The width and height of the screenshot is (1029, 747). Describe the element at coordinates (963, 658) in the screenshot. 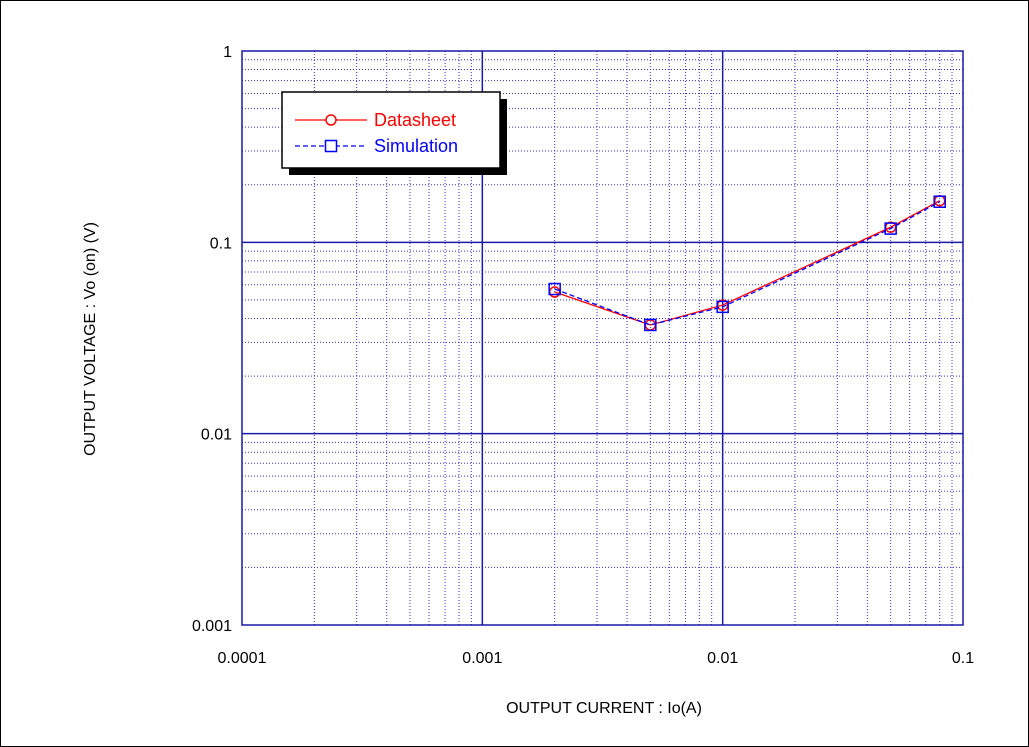

I see `x-tick-label: 0.1` at that location.